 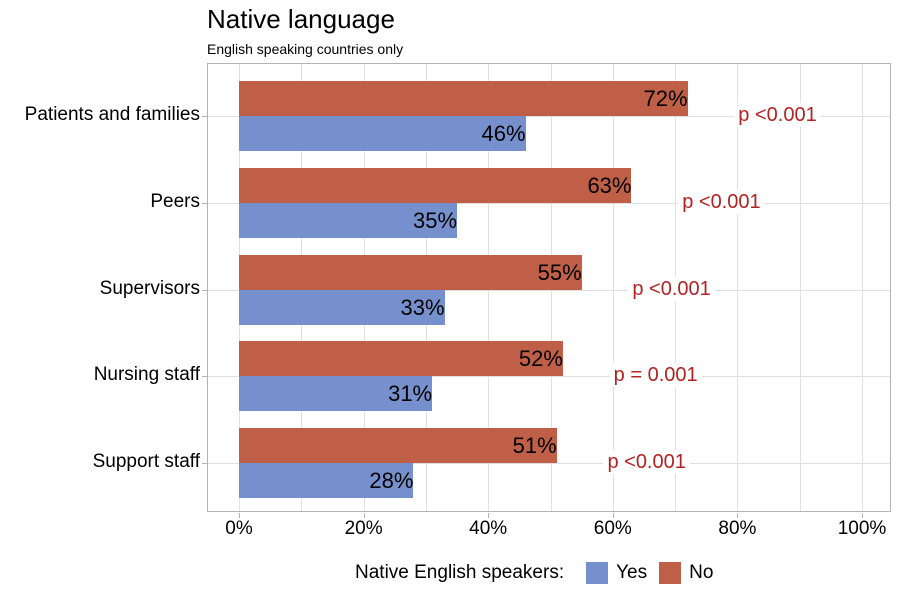 I want to click on legend-label-yes: Yes, so click(x=632, y=572).